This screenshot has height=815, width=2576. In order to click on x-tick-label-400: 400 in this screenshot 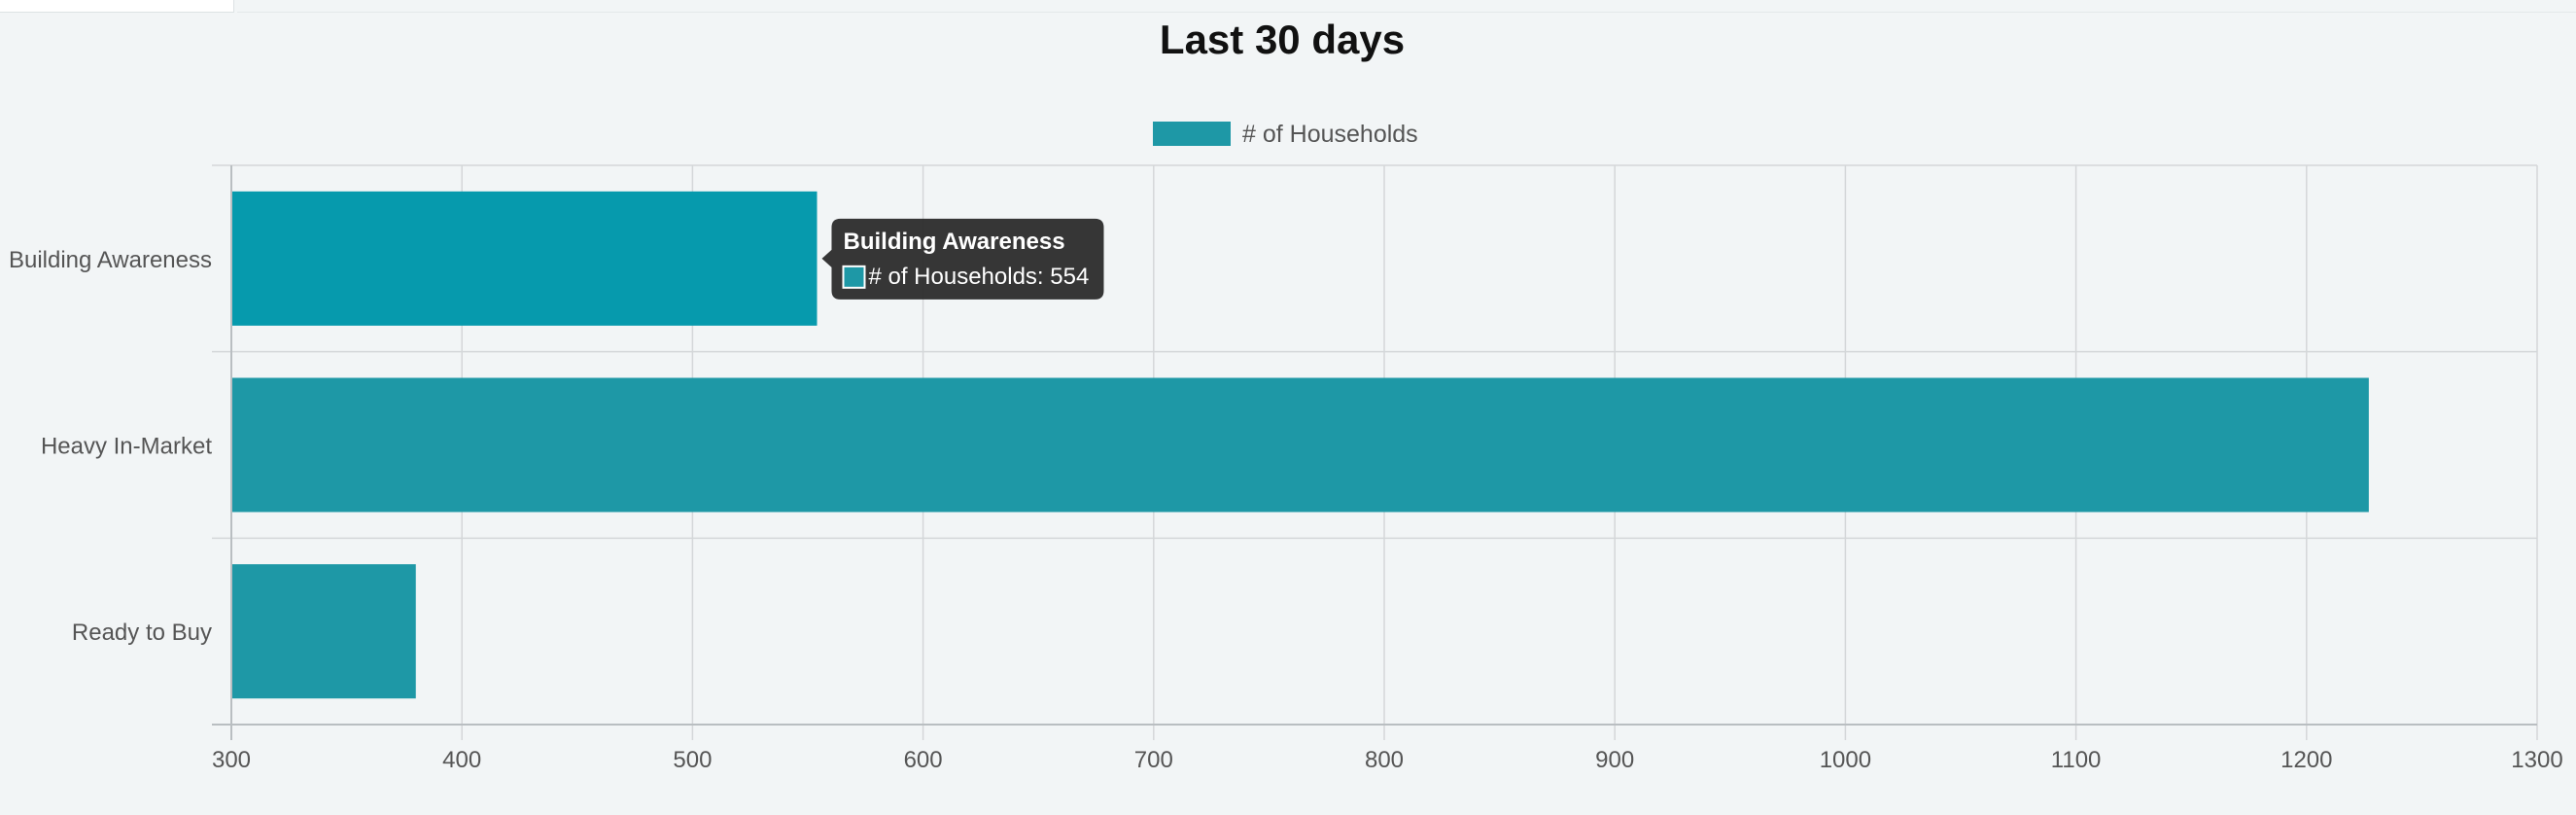, I will do `click(461, 760)`.